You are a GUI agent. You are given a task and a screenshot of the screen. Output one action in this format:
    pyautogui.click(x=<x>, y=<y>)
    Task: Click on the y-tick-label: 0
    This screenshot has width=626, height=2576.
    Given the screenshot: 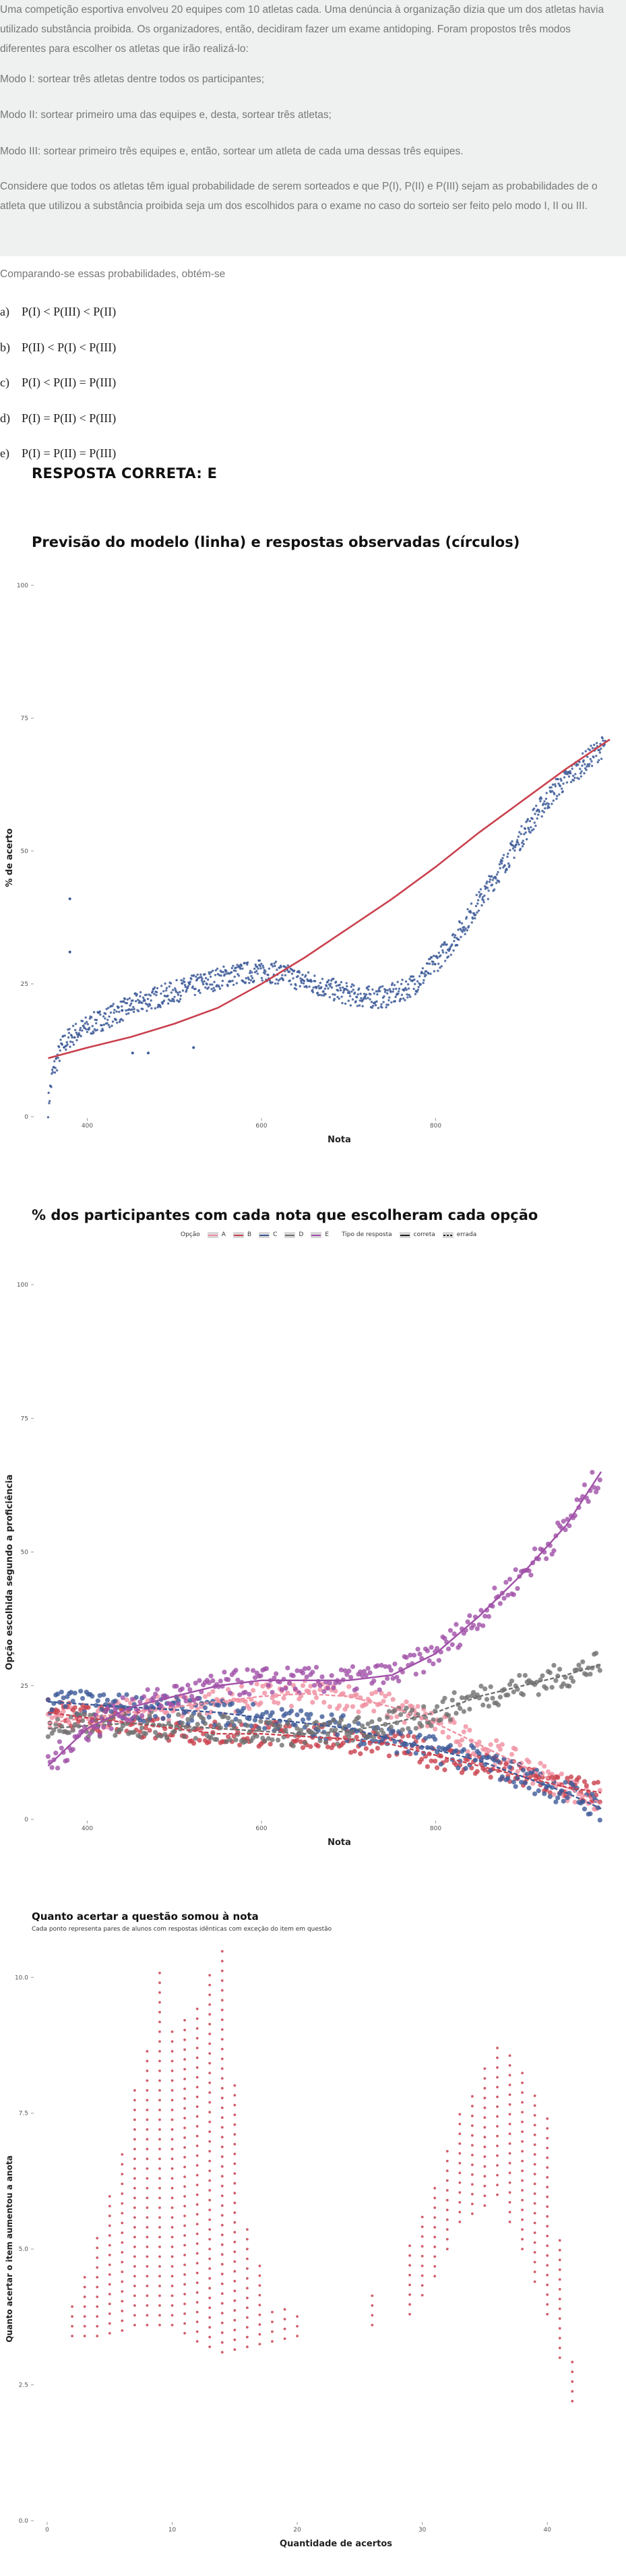 What is the action you would take?
    pyautogui.click(x=26, y=1117)
    